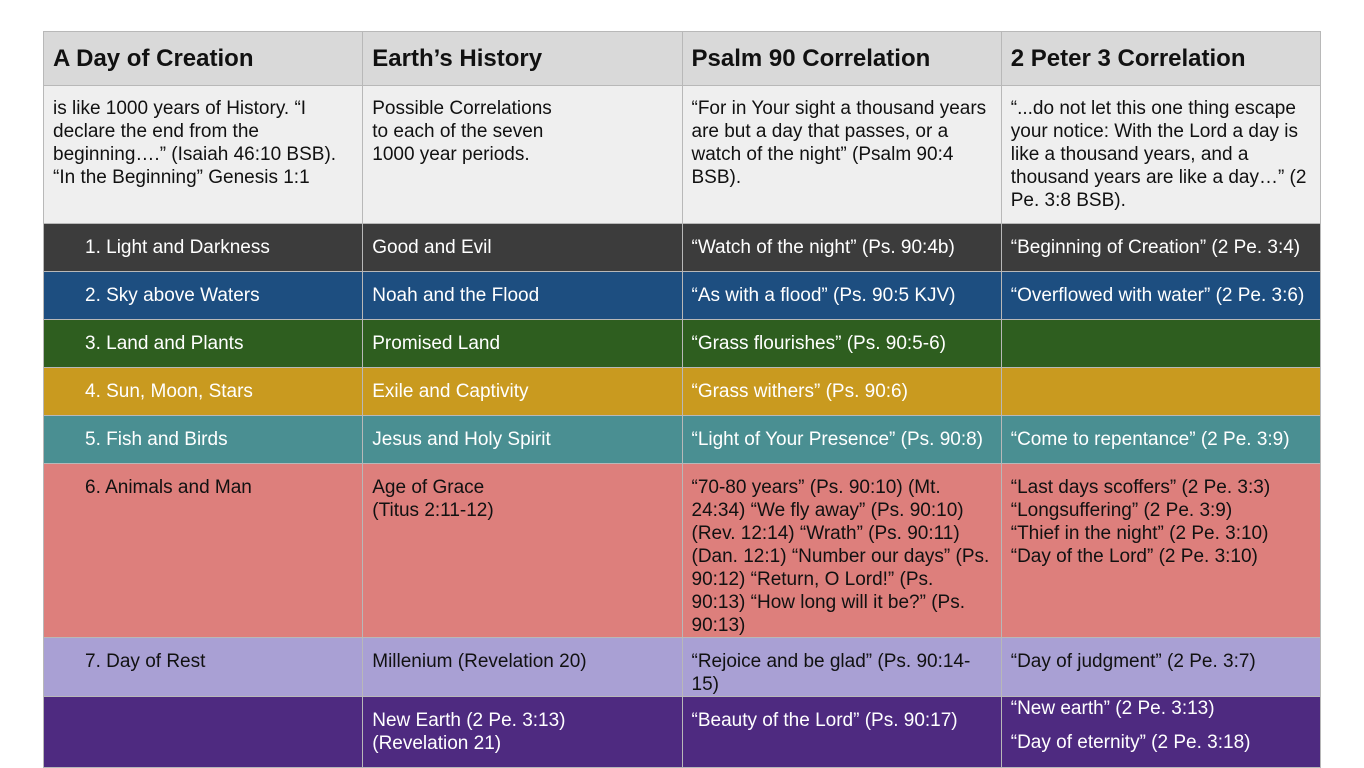 The height and width of the screenshot is (768, 1364). I want to click on cell-line: “Day of eternity” (2 Pe. 3:18), so click(1130, 742).